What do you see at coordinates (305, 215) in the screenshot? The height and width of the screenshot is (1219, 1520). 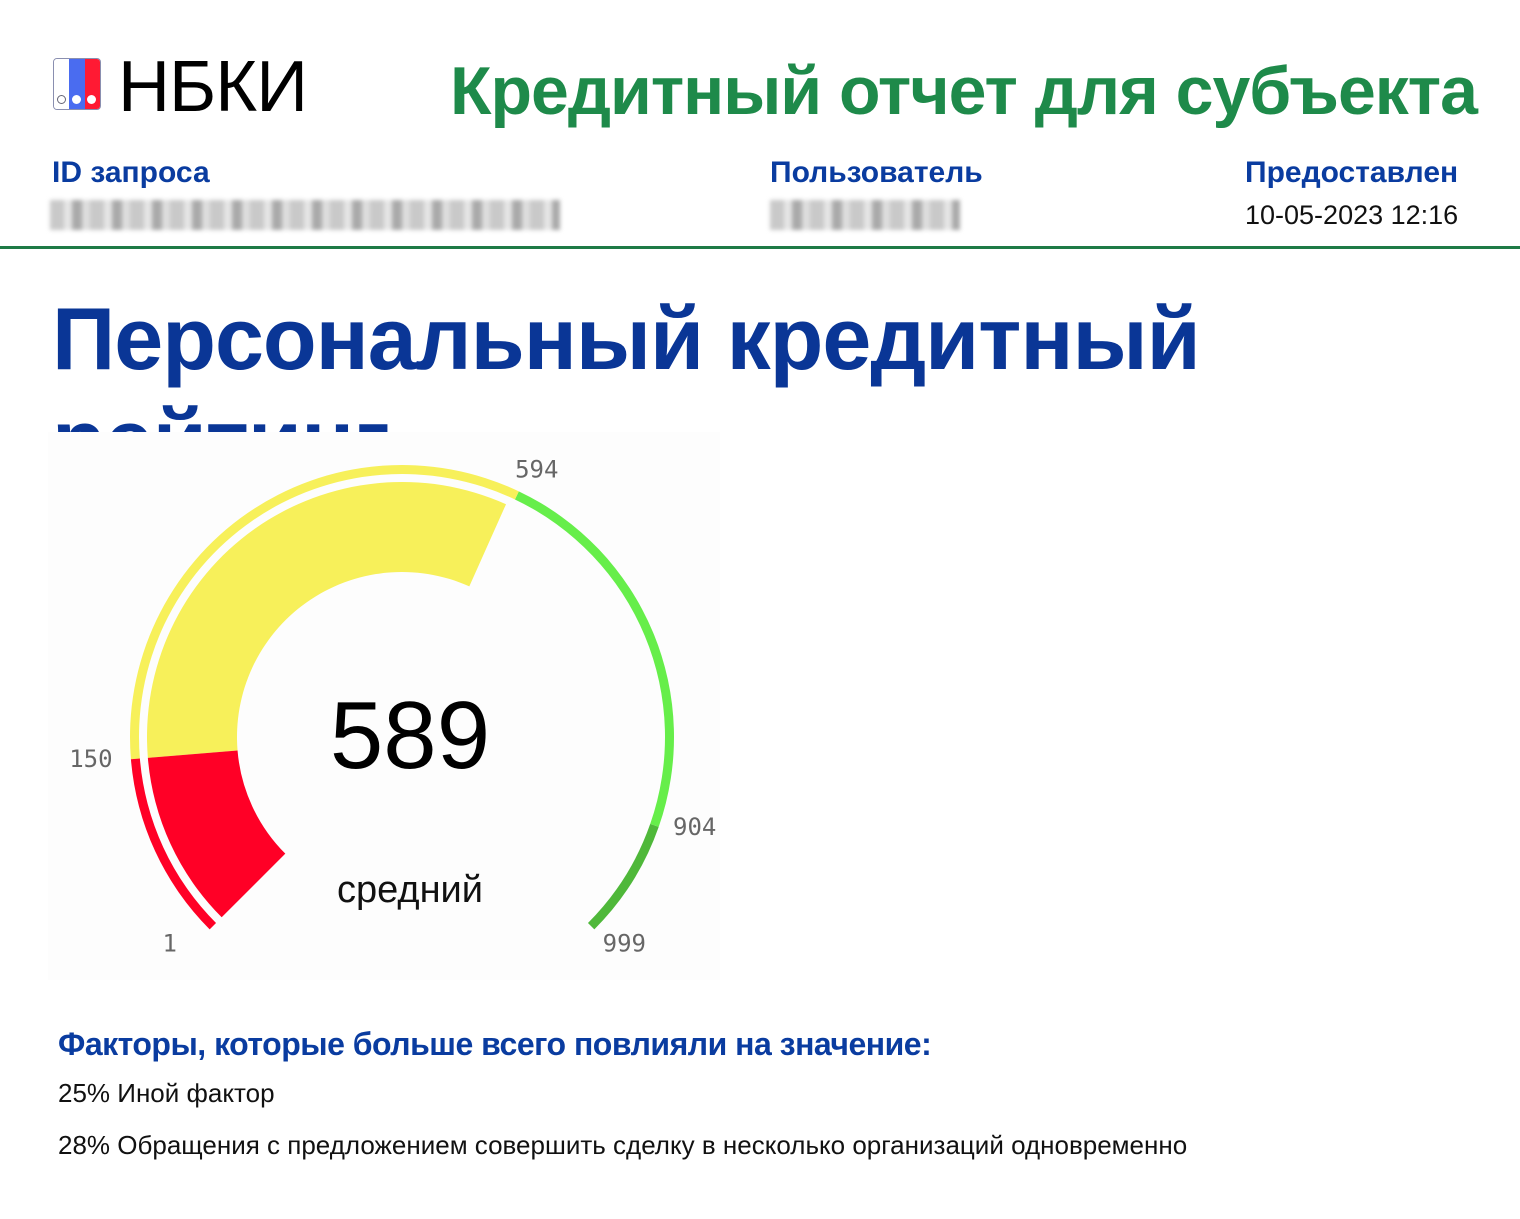 I see `request-id-value-redacted` at bounding box center [305, 215].